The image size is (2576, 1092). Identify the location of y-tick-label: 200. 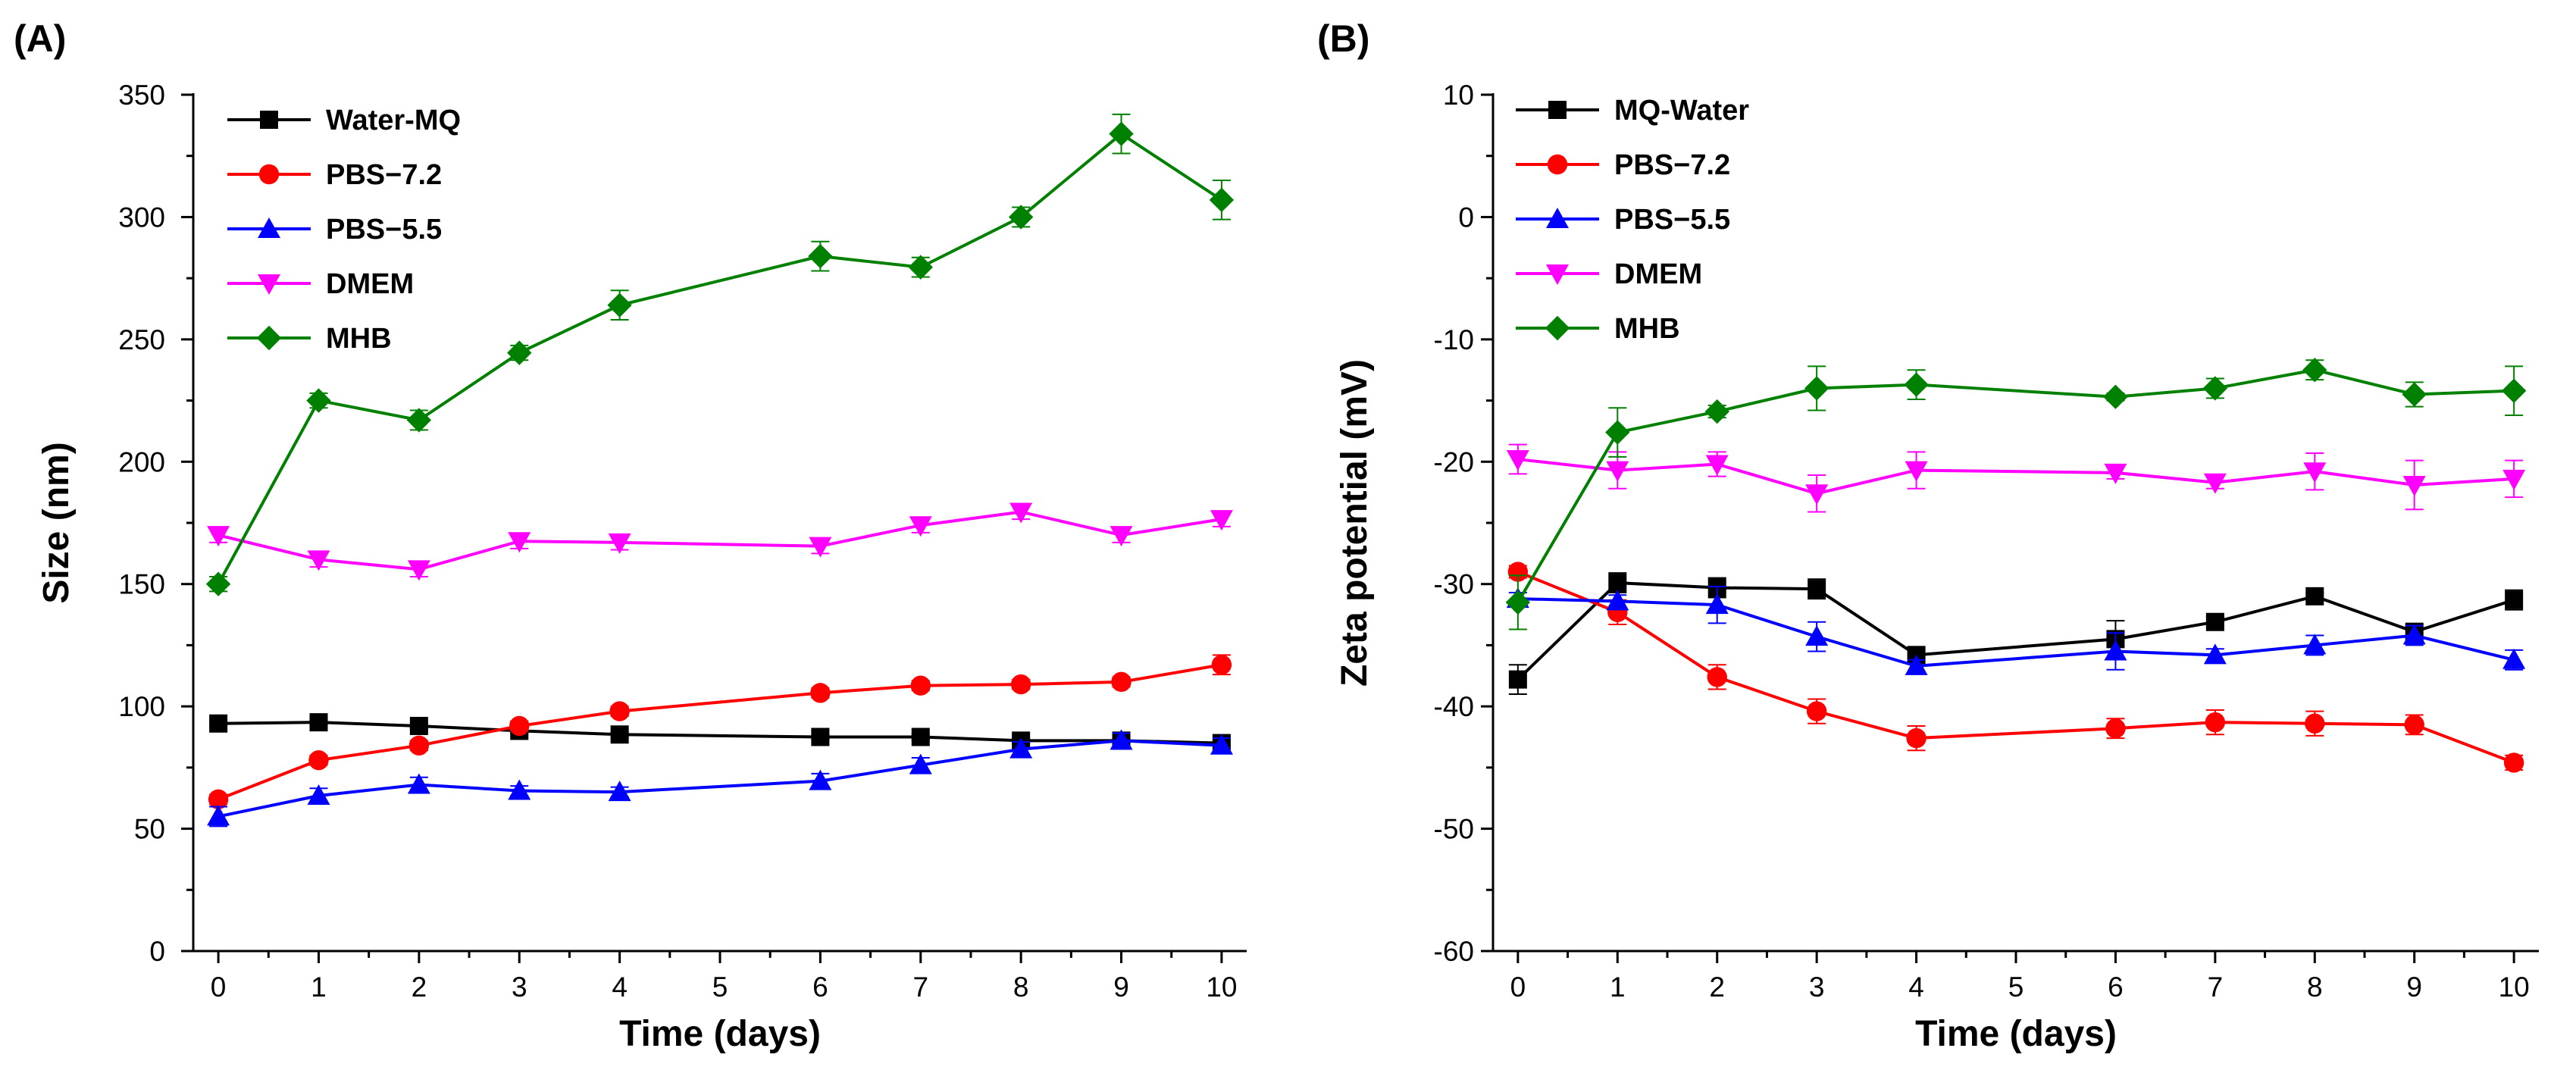
(141, 461).